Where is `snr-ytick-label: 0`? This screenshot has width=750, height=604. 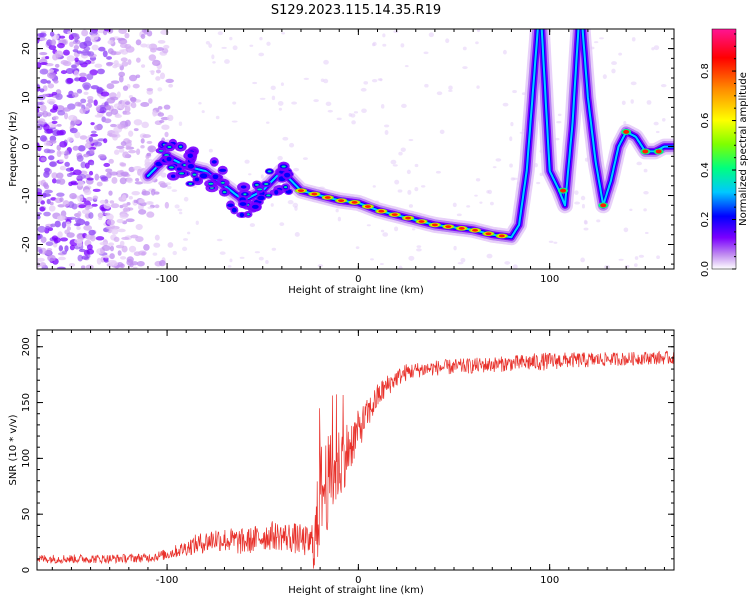 snr-ytick-label: 0 is located at coordinates (26, 570).